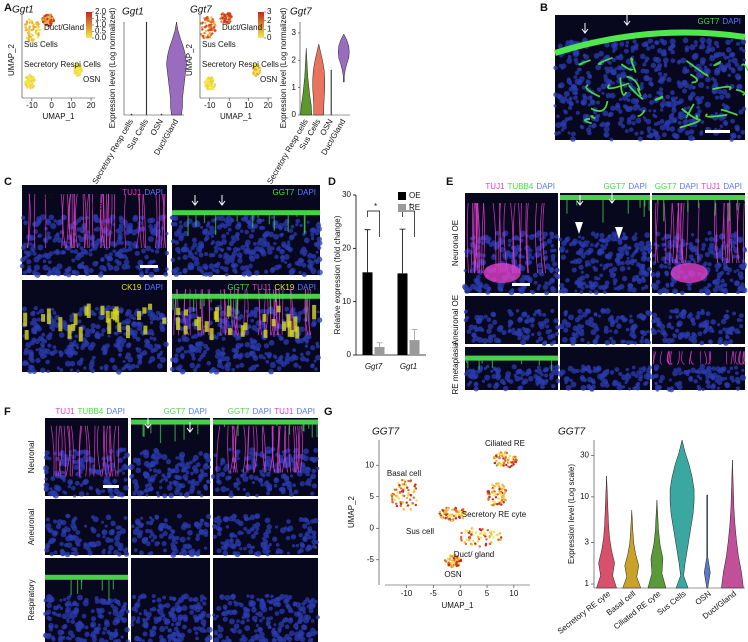 The height and width of the screenshot is (642, 748). I want to click on neuron-bundle, so click(502, 273).